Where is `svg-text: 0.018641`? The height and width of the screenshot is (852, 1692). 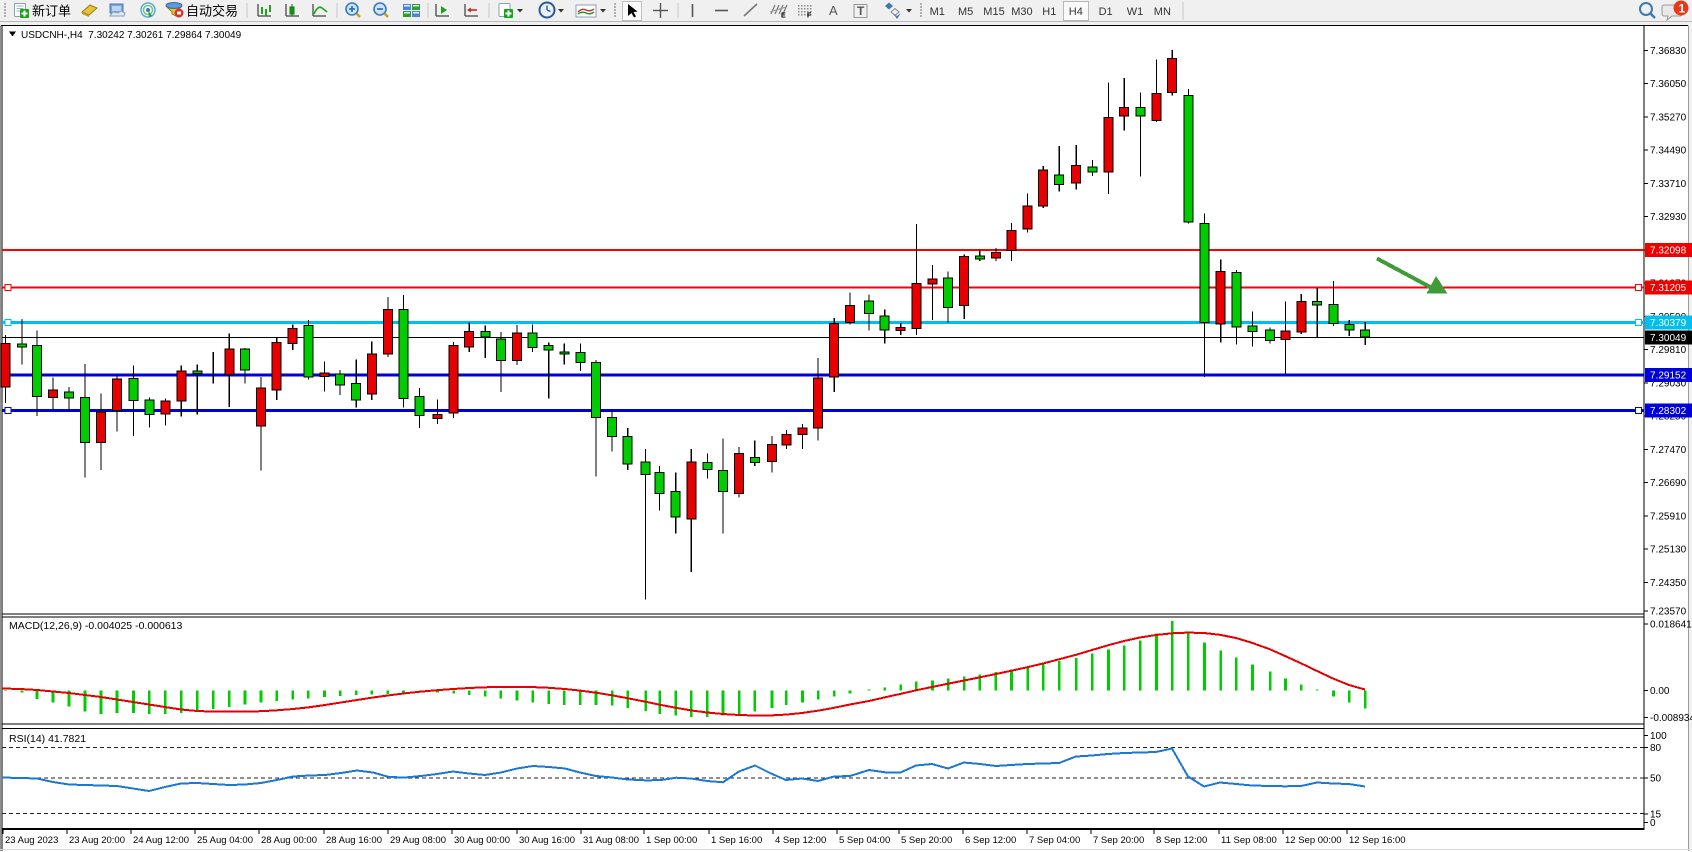
svg-text: 0.018641 is located at coordinates (1671, 624).